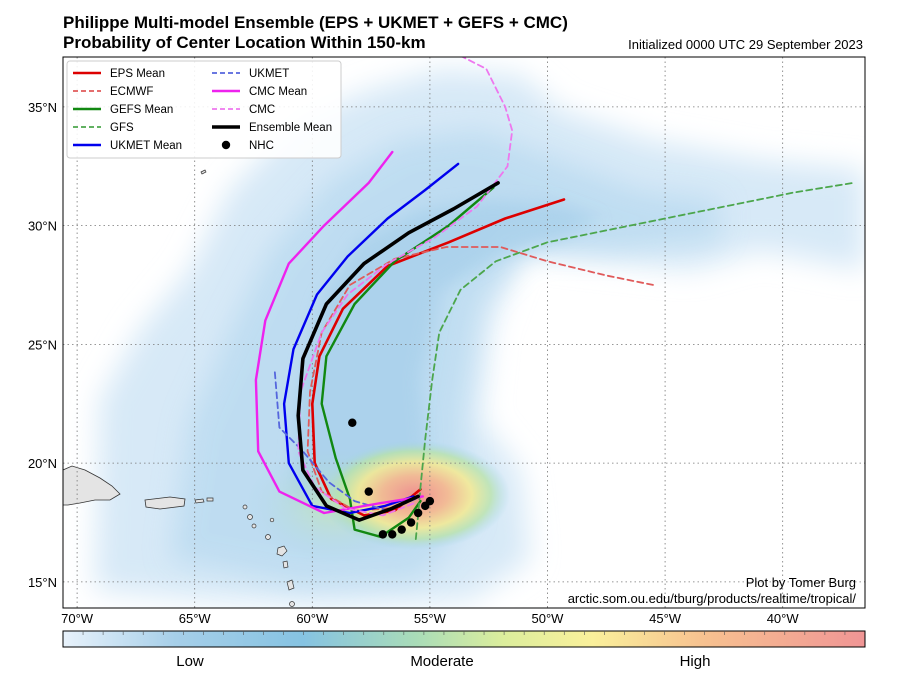  Describe the element at coordinates (42, 463) in the screenshot. I see `lat-label: 20°N` at that location.